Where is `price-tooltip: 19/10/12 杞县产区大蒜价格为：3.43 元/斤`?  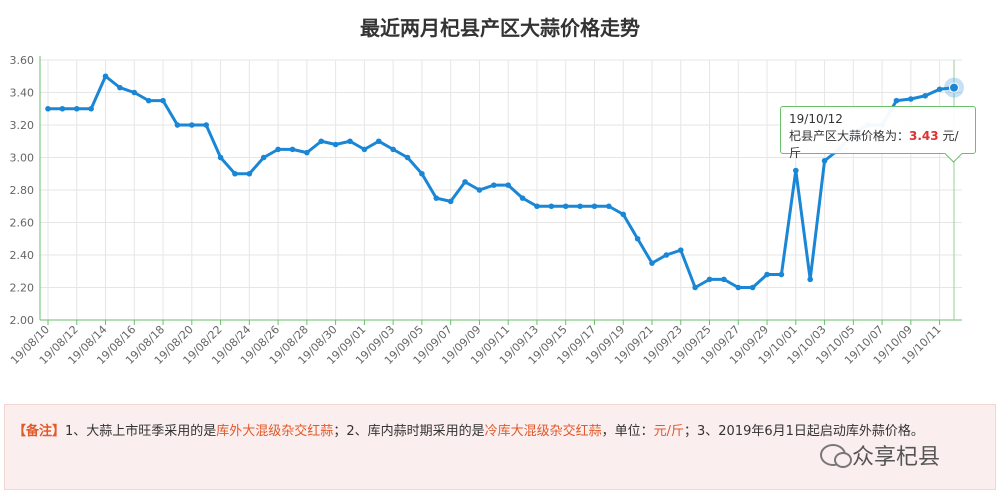
price-tooltip: 19/10/12 杞县产区大蒜价格为：3.43 元/斤 is located at coordinates (878, 134).